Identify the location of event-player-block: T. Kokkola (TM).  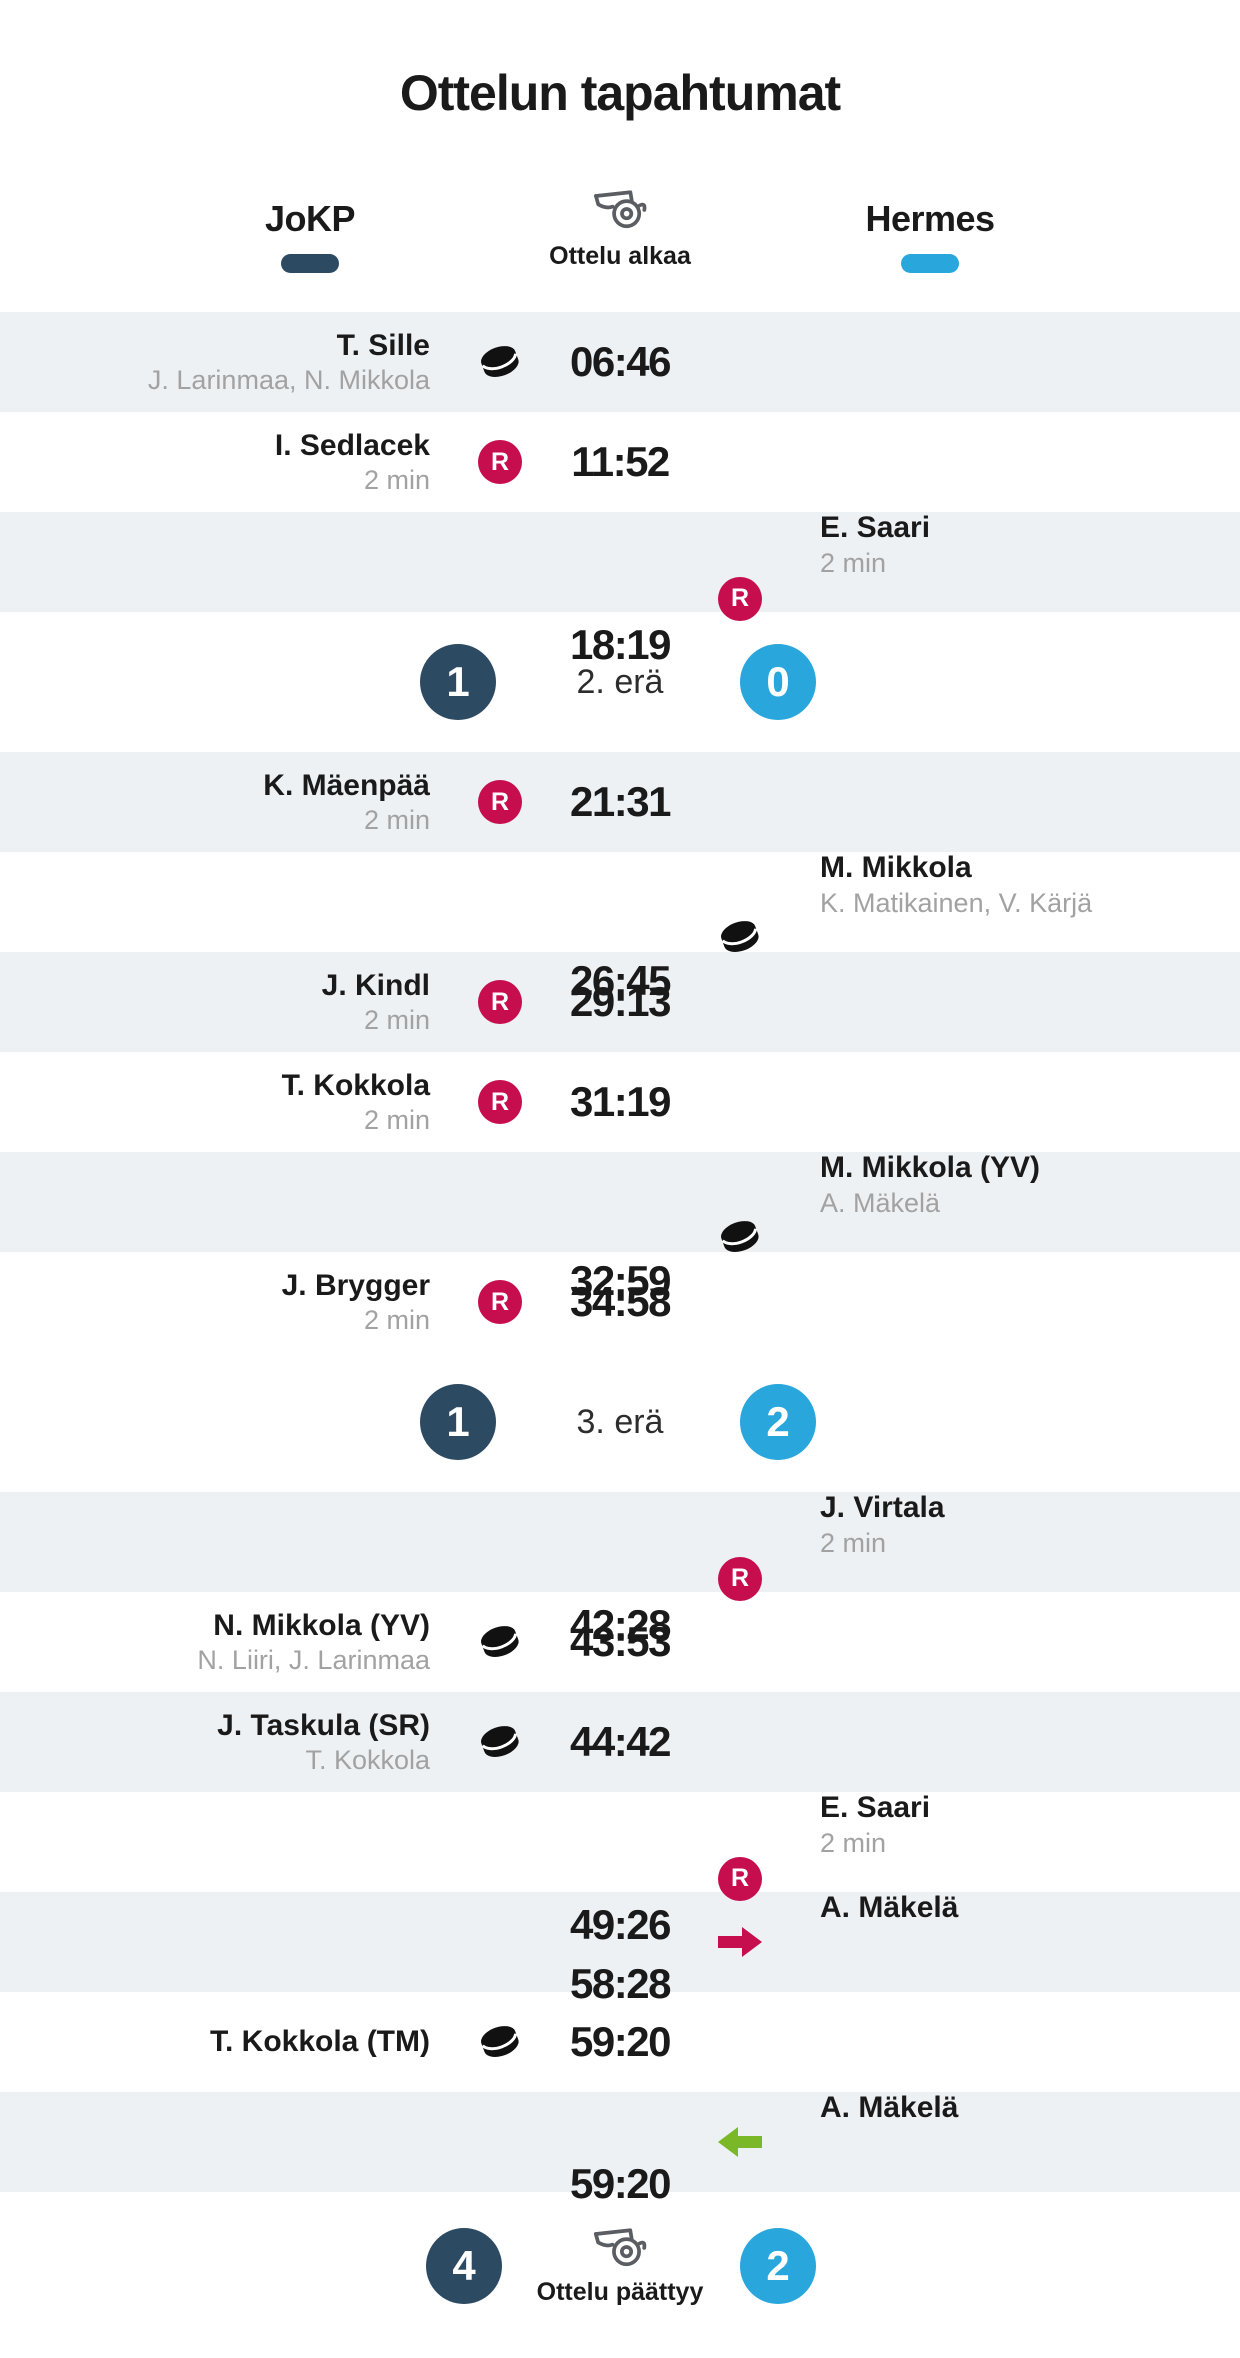
(215, 2042).